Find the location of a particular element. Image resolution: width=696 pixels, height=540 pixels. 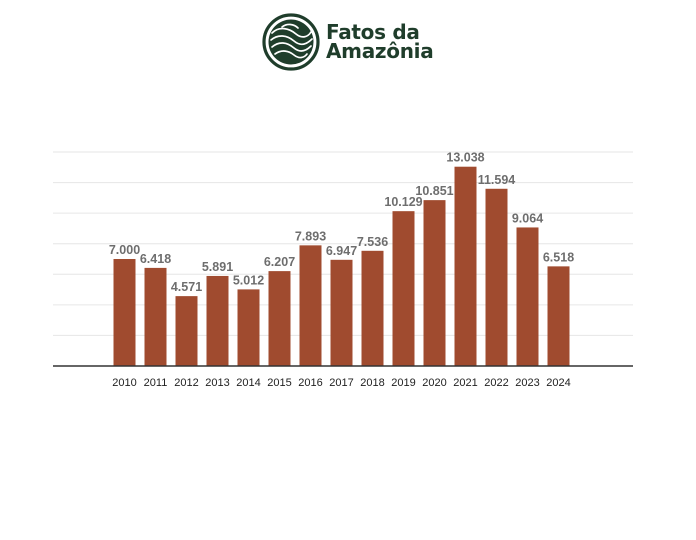

bar-value-label: 10.129 is located at coordinates (403, 202).